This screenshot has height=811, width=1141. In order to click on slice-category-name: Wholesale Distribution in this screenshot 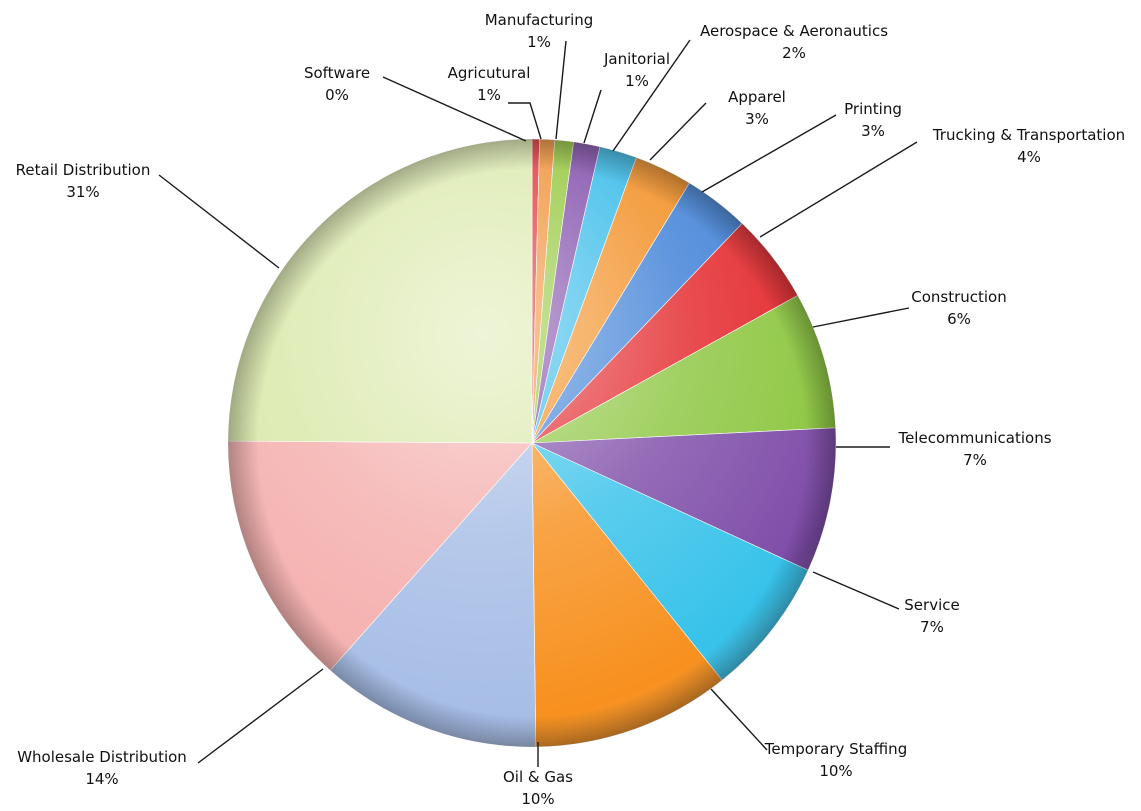, I will do `click(102, 757)`.